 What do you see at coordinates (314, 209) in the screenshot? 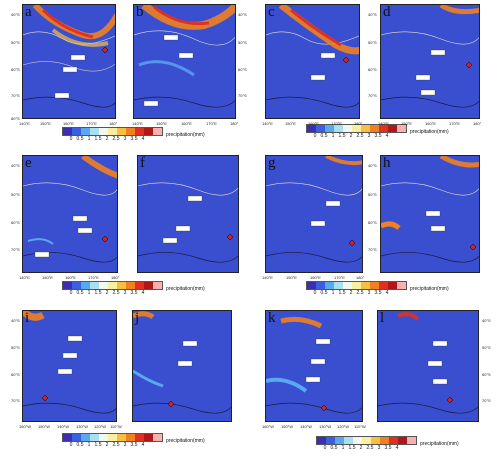
I see `map-g-overlay` at bounding box center [314, 209].